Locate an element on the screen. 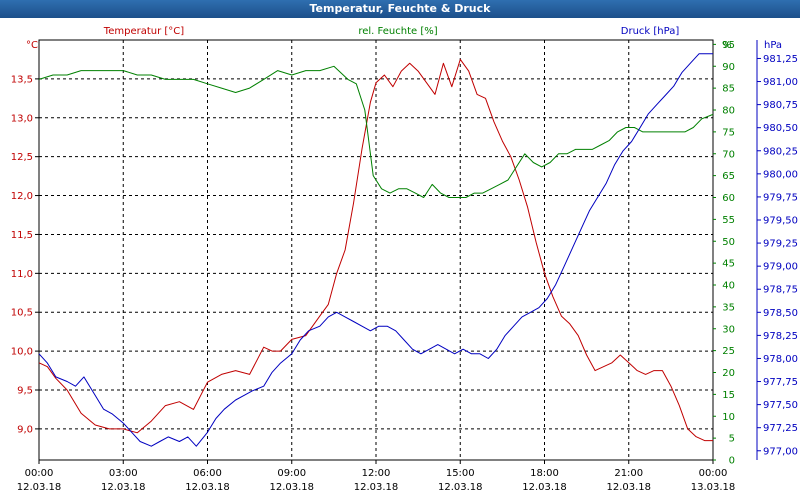 This screenshot has width=800, height=500. window-title: Temperatur, Feuchte & Druck is located at coordinates (400, 9).